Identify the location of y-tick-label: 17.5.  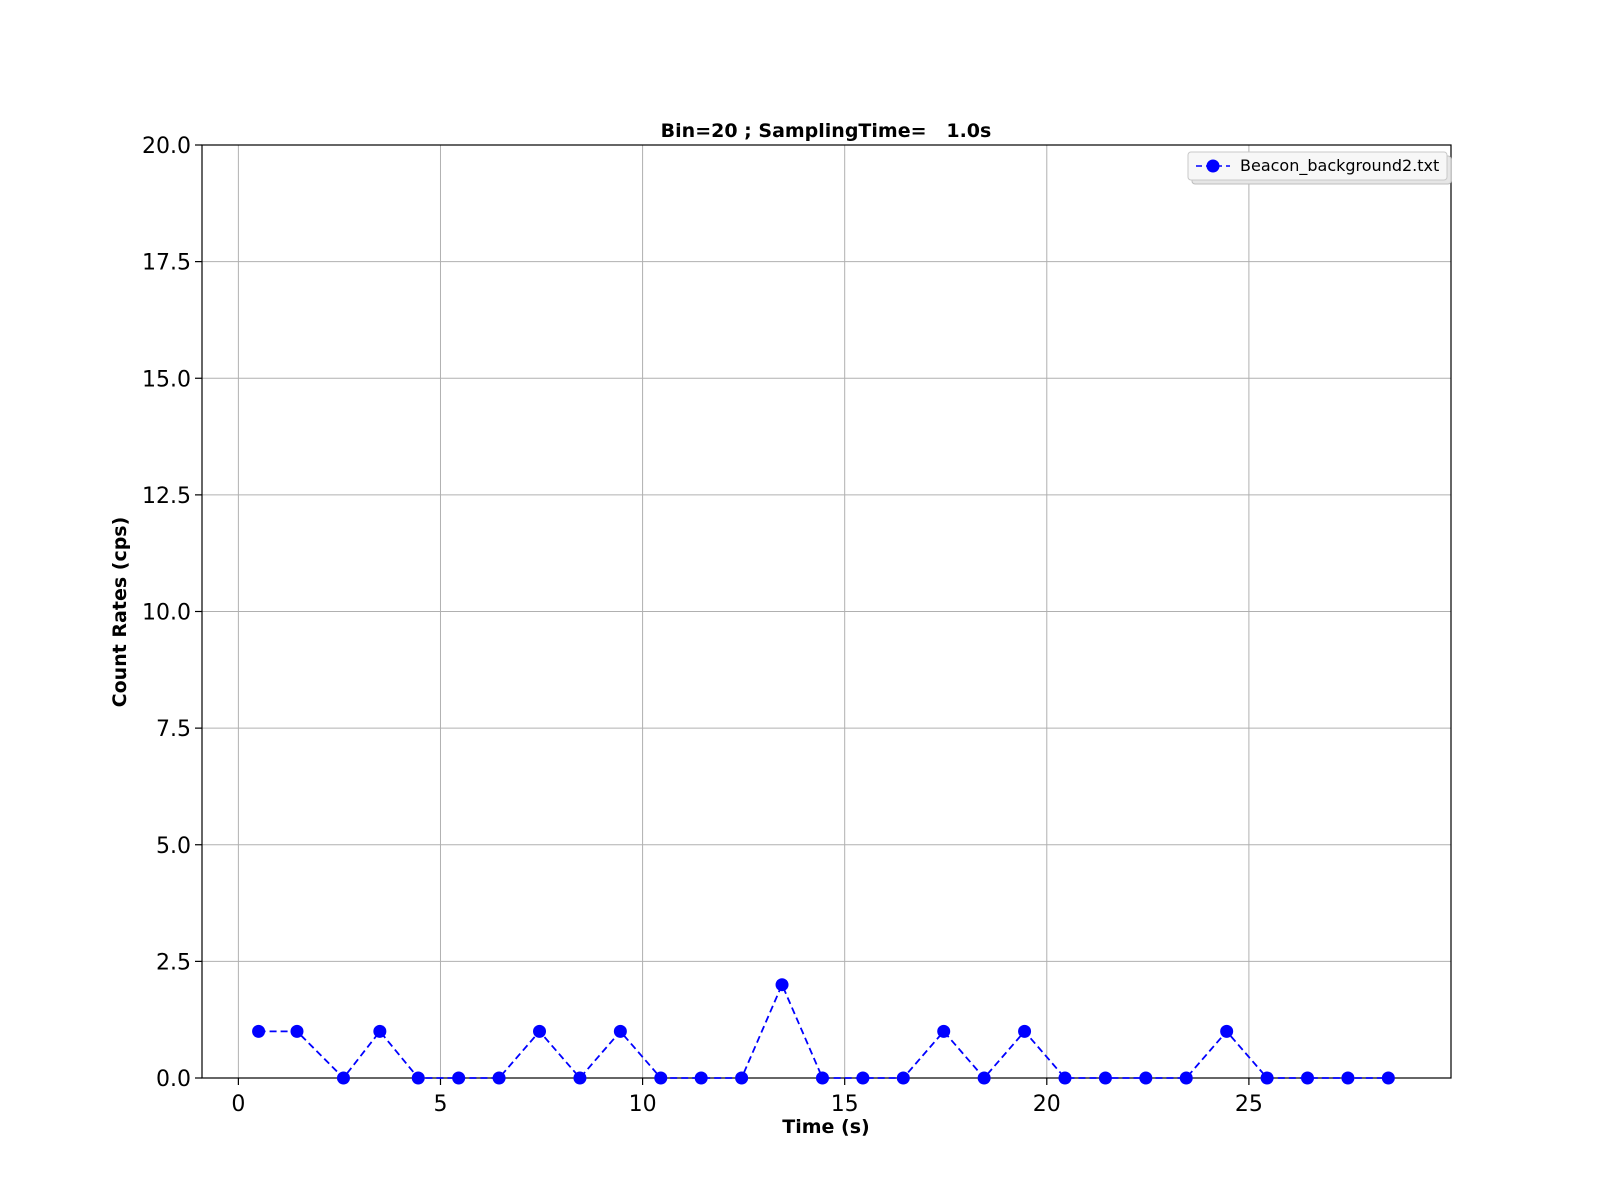
(166, 263).